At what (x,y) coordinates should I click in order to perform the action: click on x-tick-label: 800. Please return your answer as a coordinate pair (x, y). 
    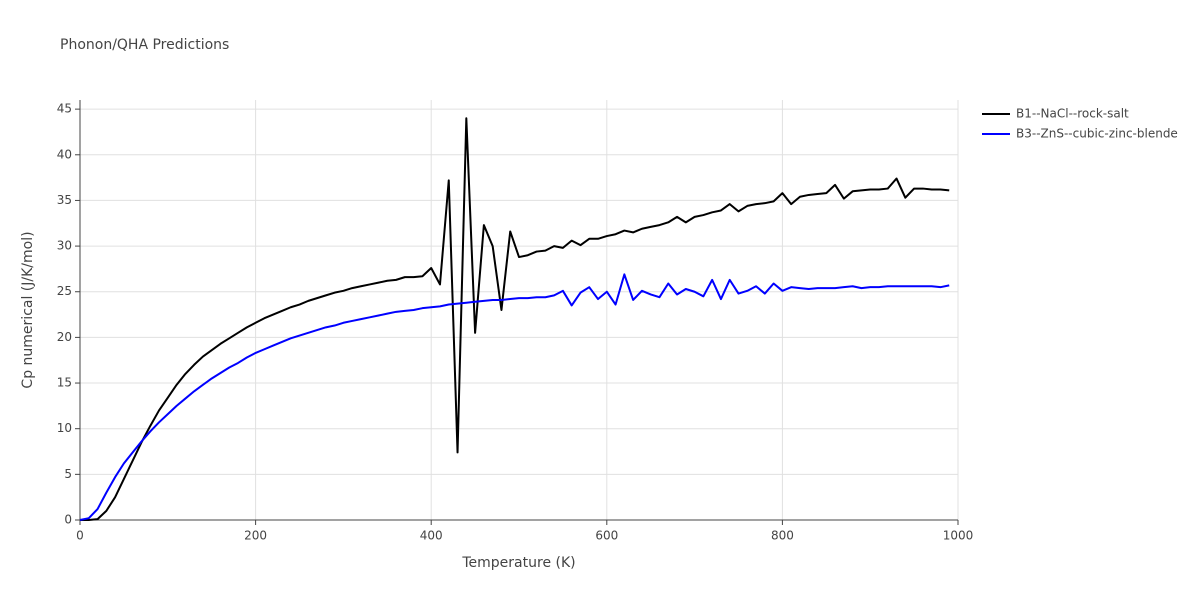
    Looking at the image, I should click on (782, 536).